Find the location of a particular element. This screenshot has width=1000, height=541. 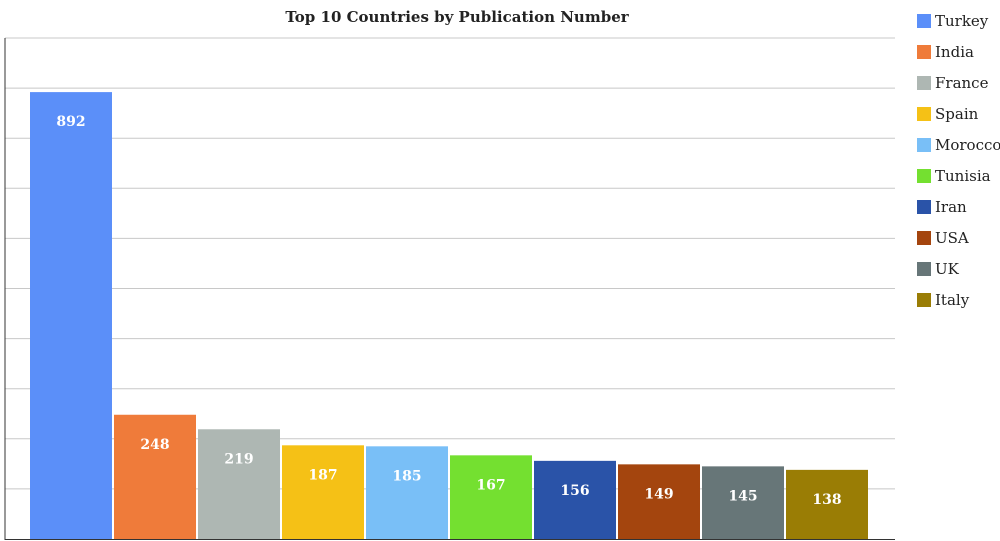

chart-title: Top 10 Countries by Publication Number is located at coordinates (457, 17).